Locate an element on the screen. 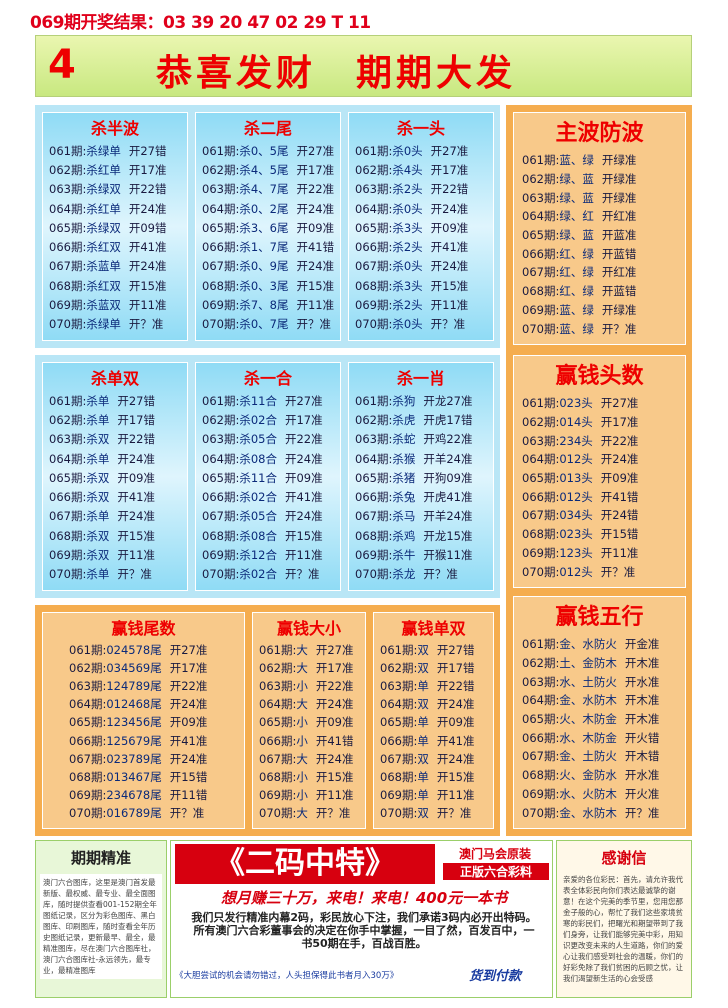 The image size is (728, 1008). panel-title: 赢钱单双 is located at coordinates (433, 628).